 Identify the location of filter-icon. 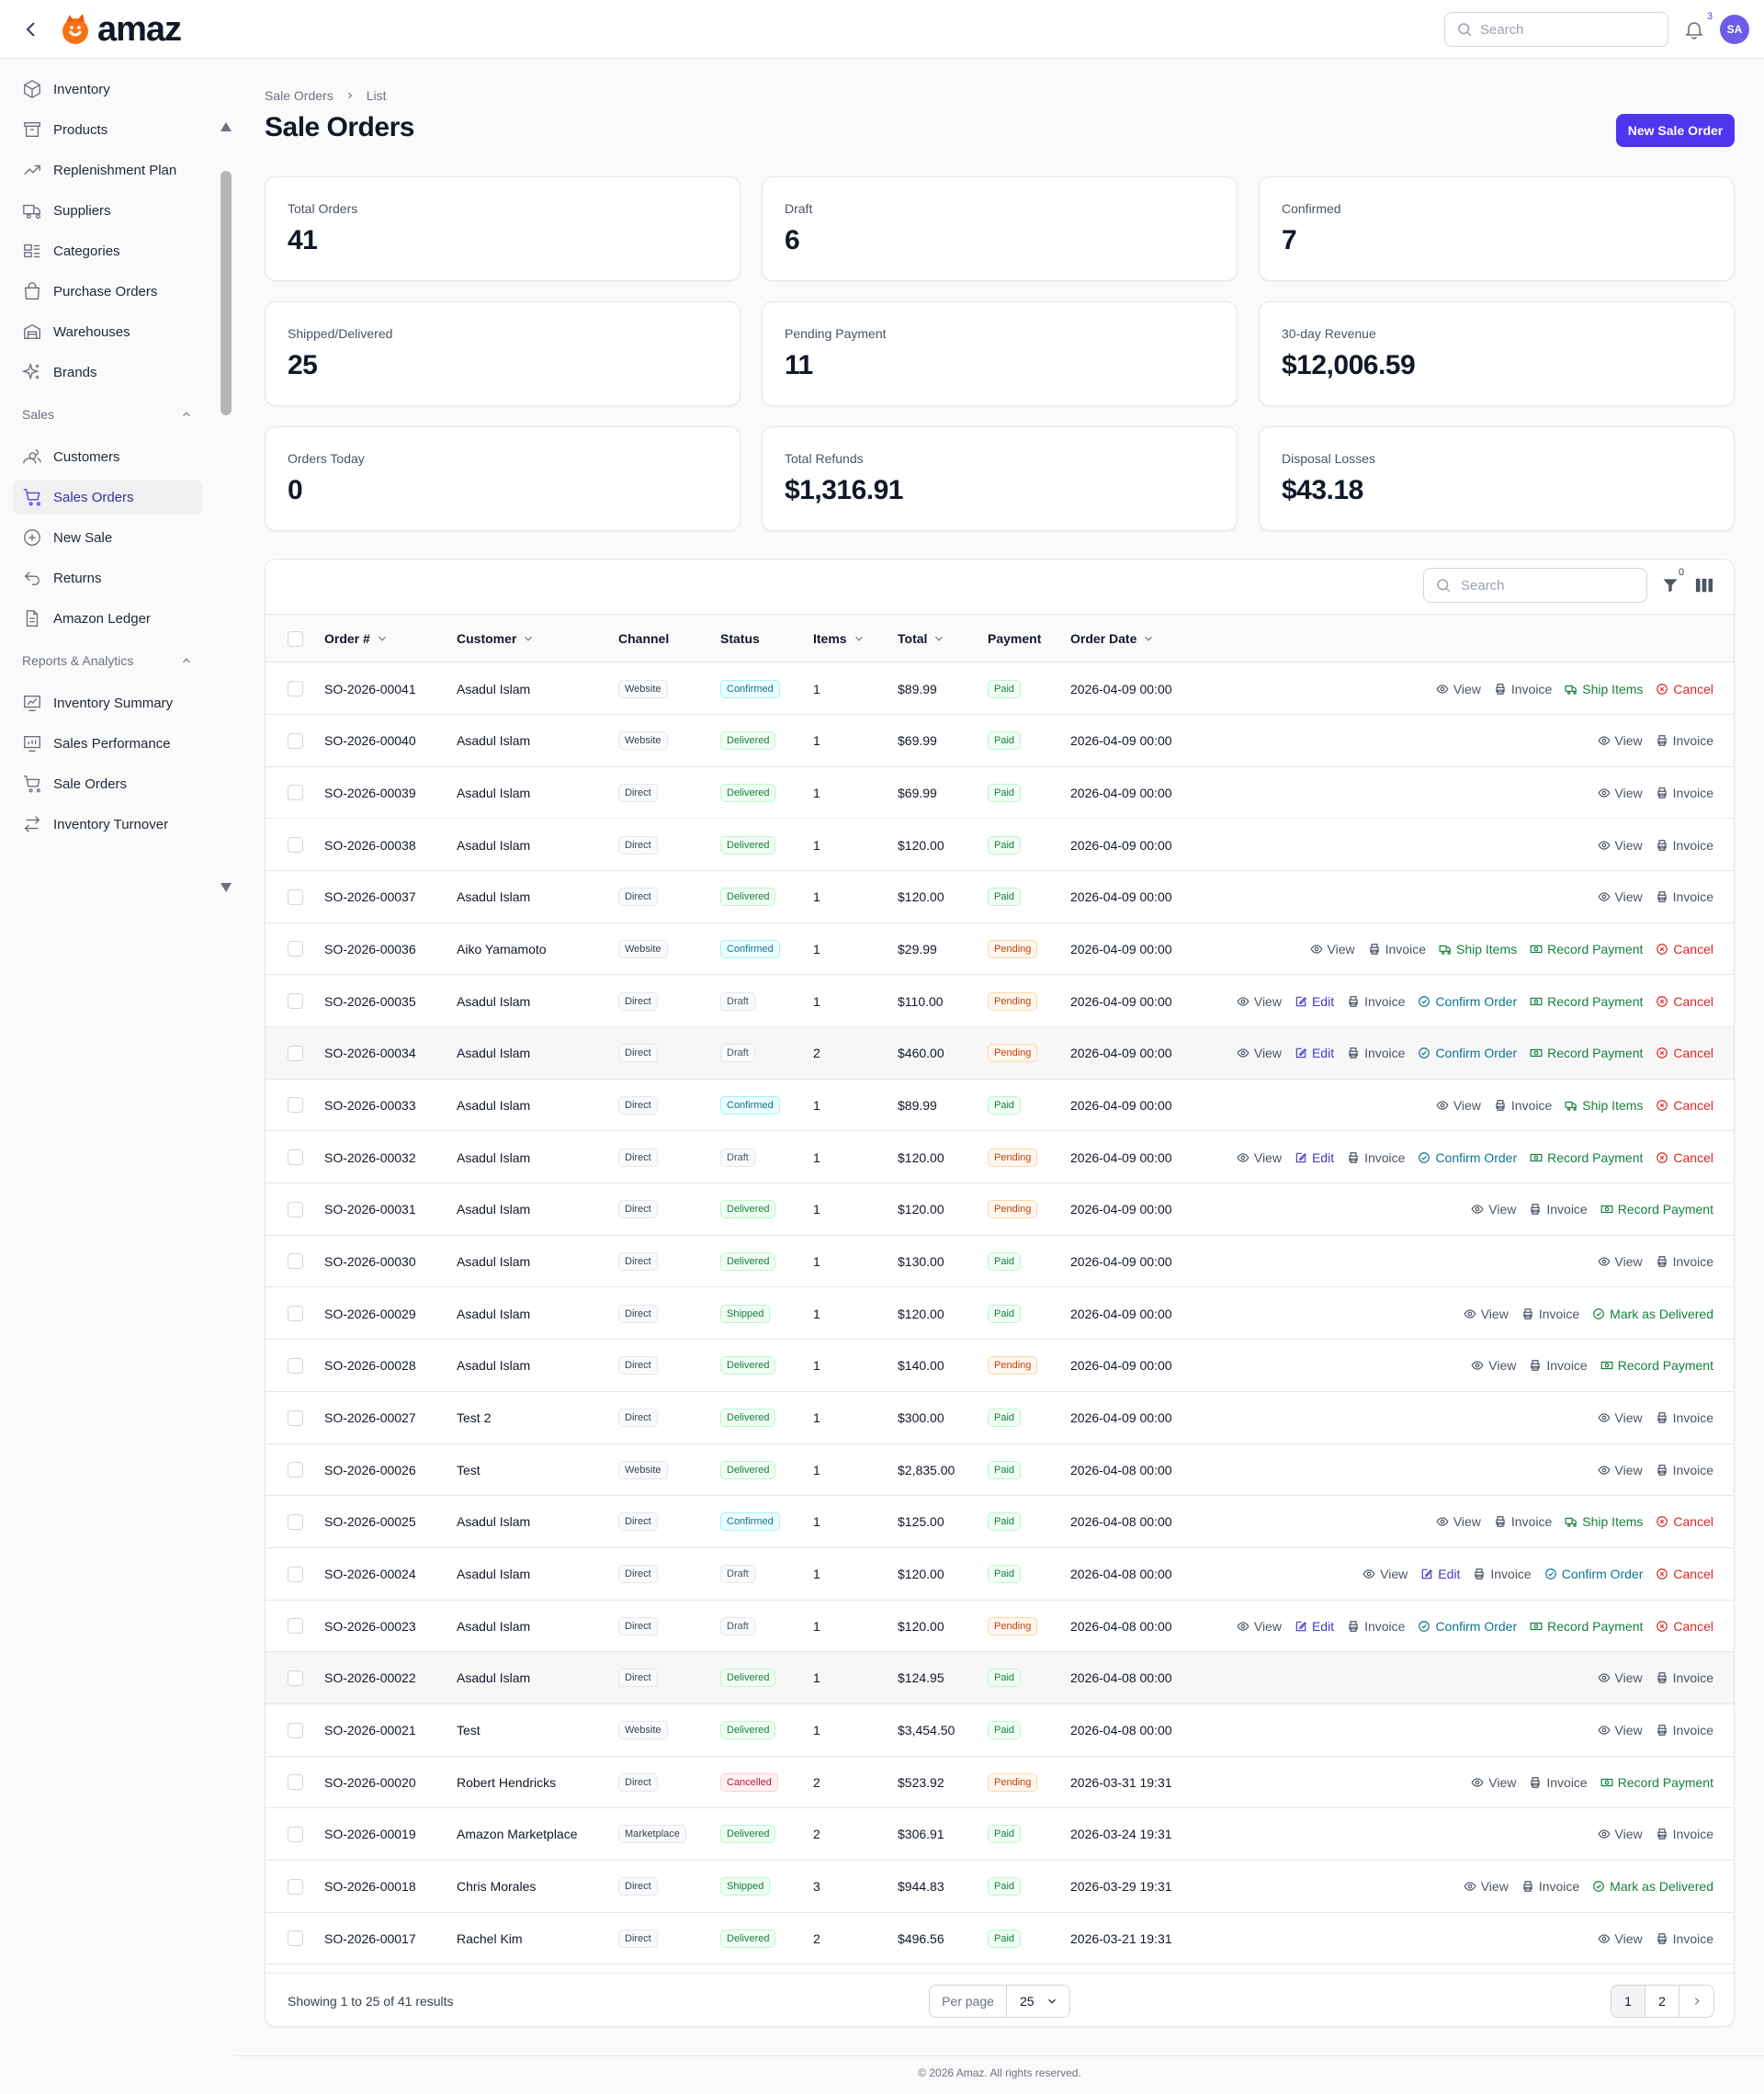
(1670, 585).